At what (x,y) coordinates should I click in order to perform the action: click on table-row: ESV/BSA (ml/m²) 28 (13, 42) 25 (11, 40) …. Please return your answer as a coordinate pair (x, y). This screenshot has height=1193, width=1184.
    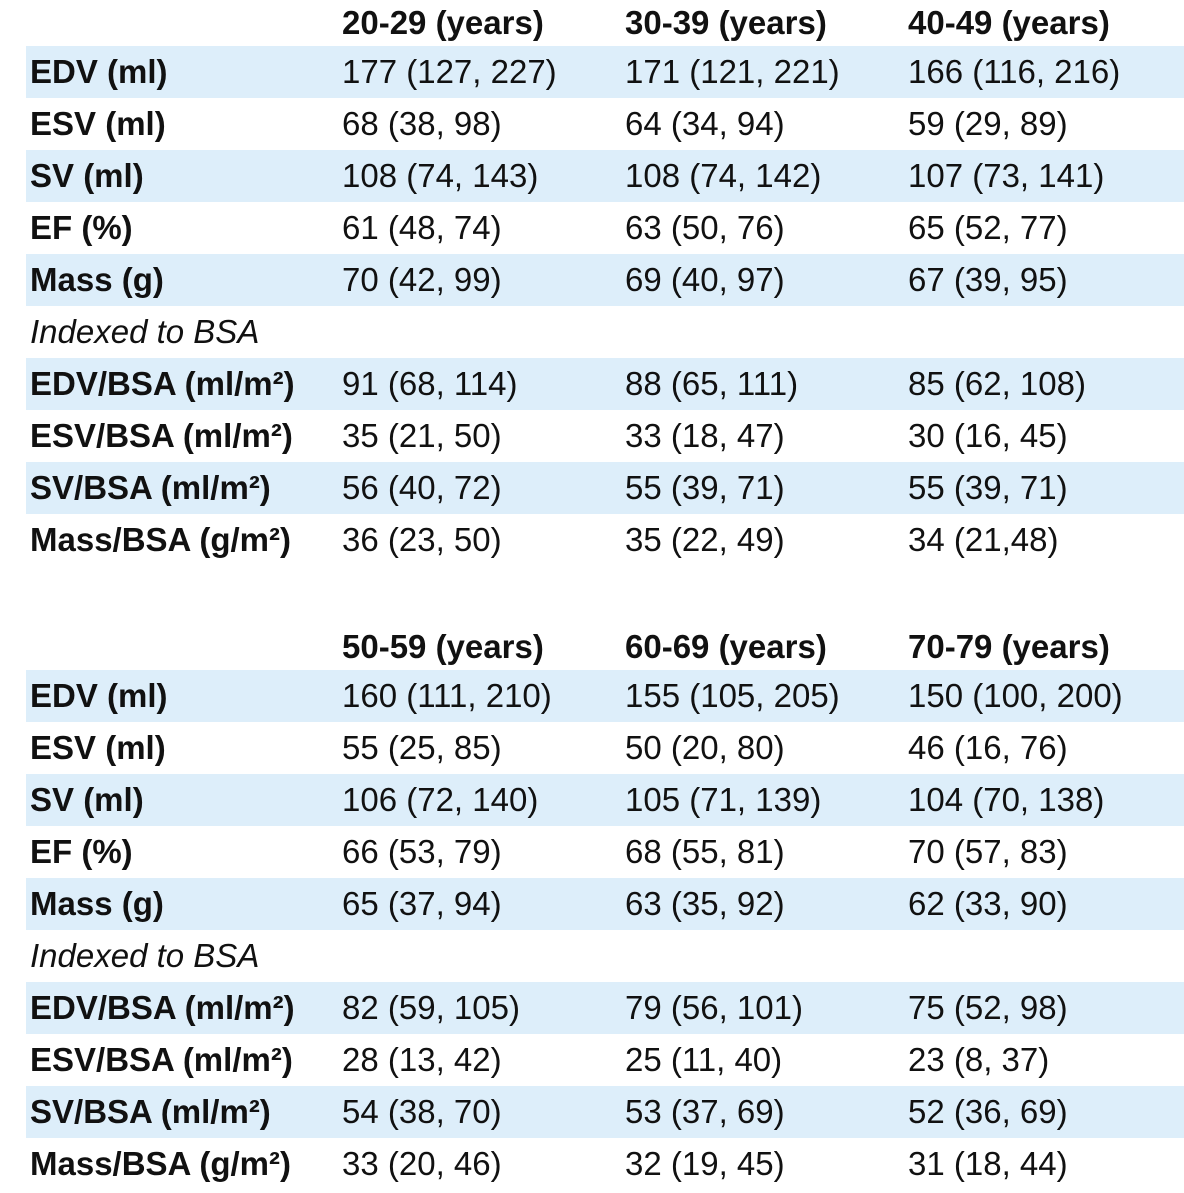
    Looking at the image, I should click on (605, 1060).